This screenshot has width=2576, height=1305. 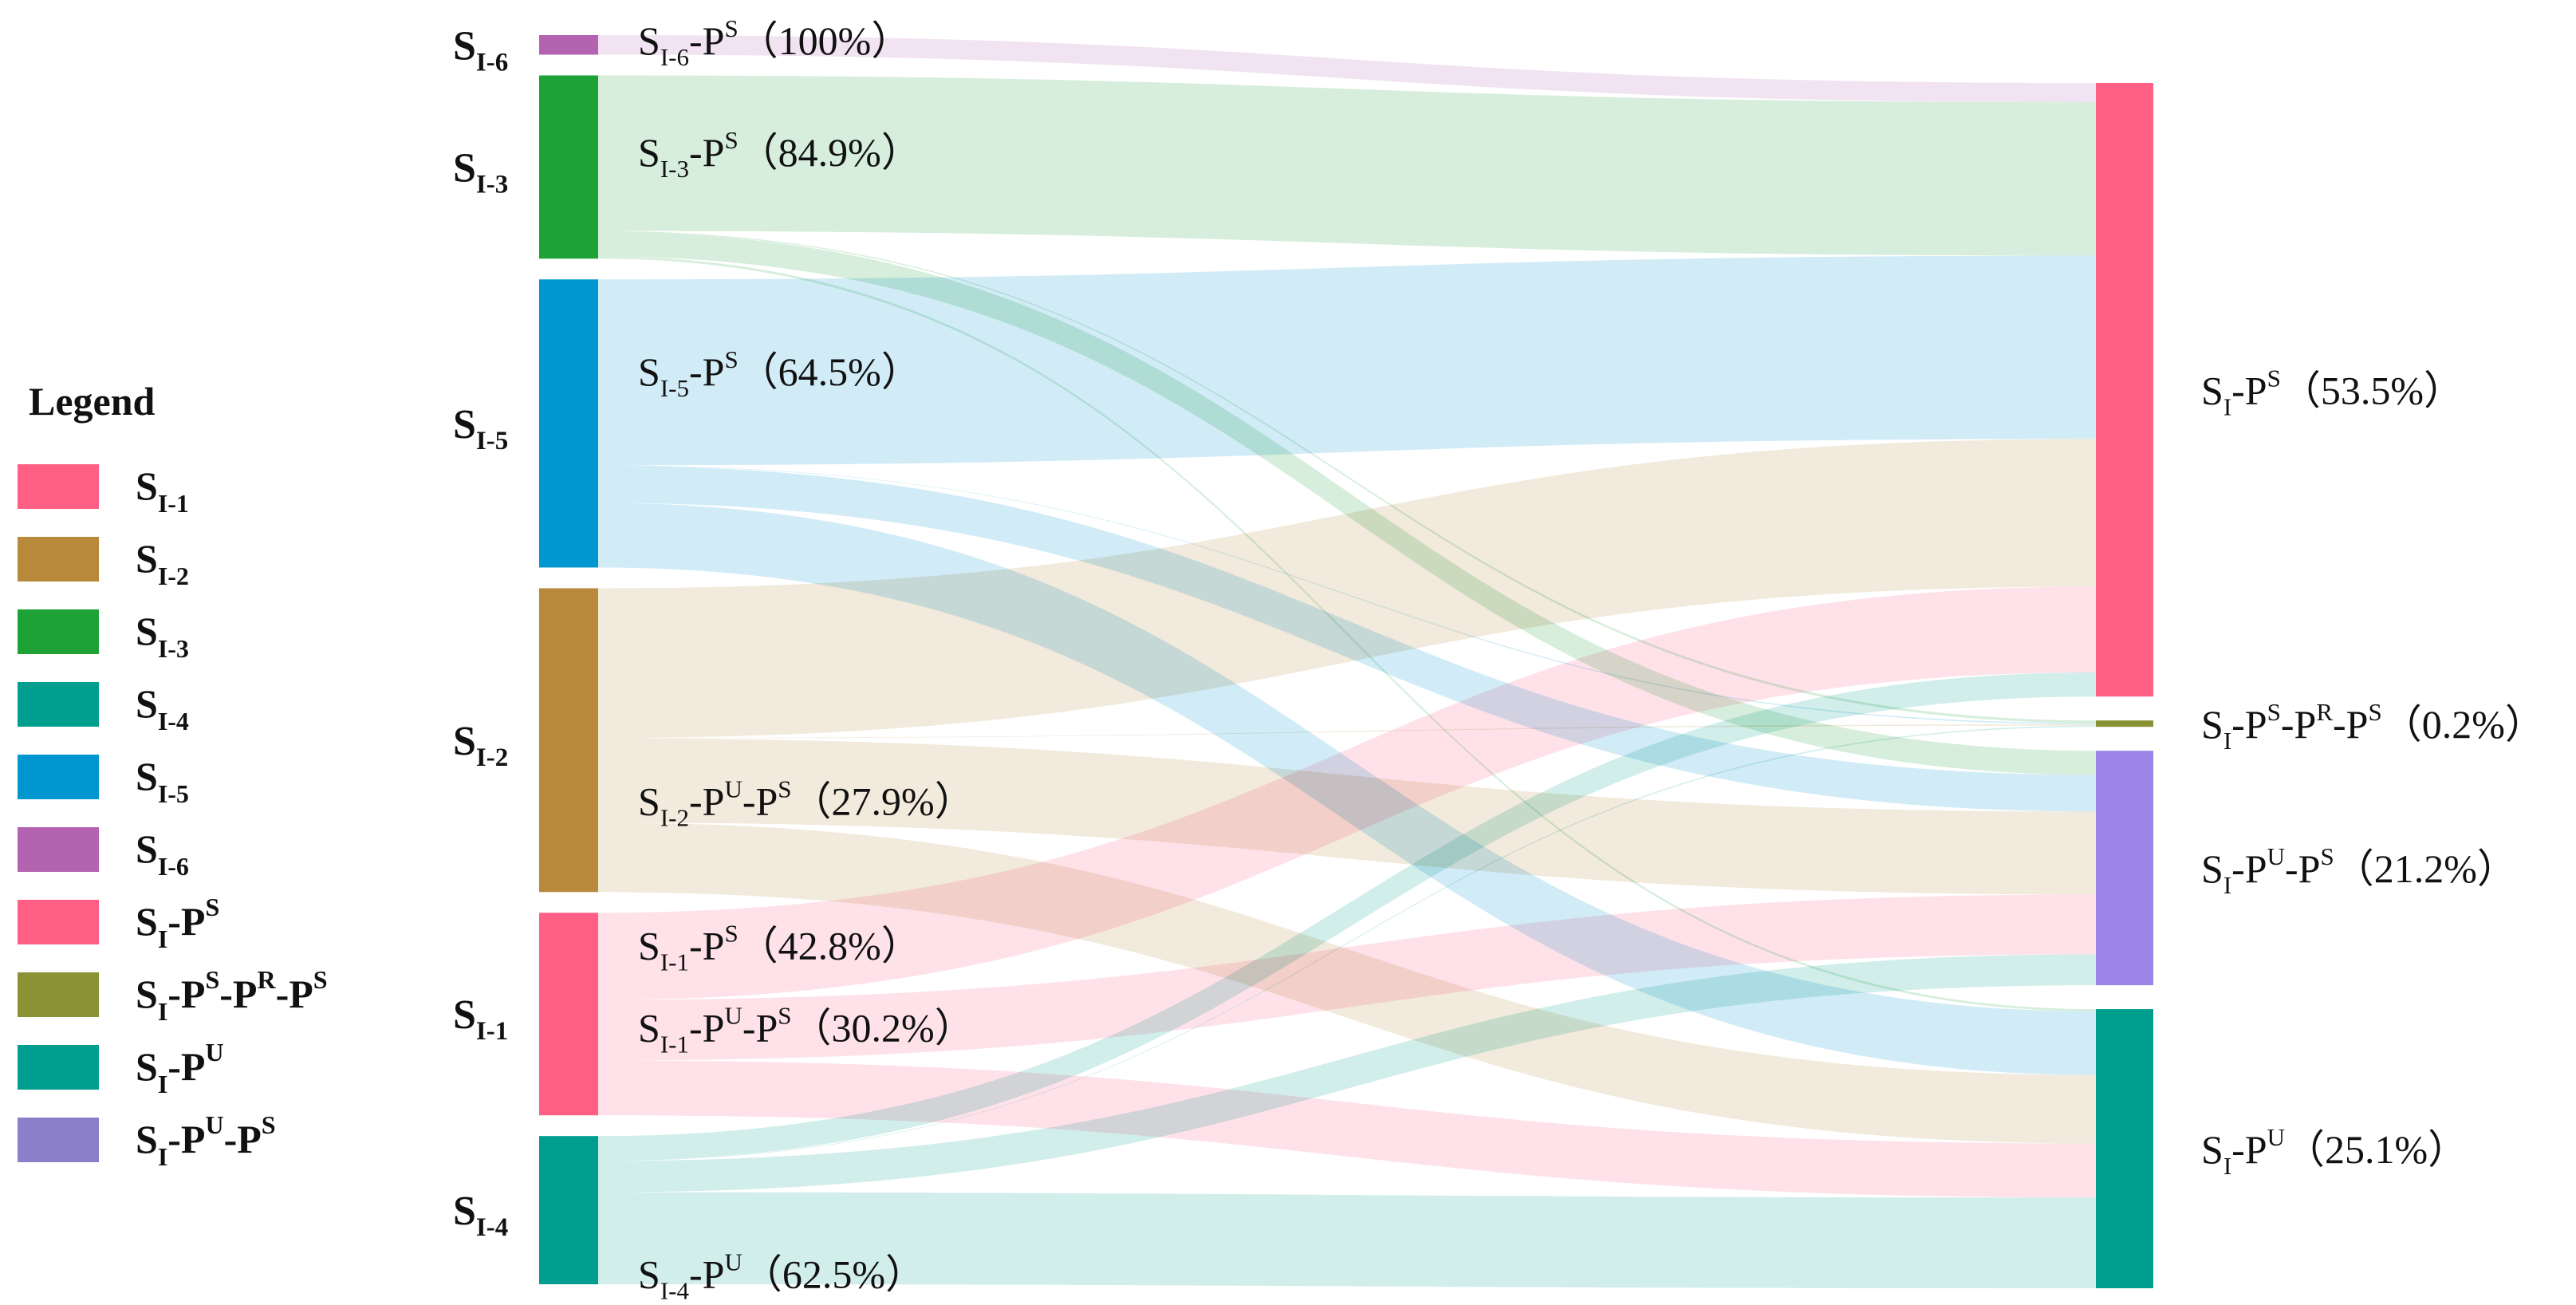 I want to click on legend-label-i-p-u-: SI-PU, so click(x=180, y=1068).